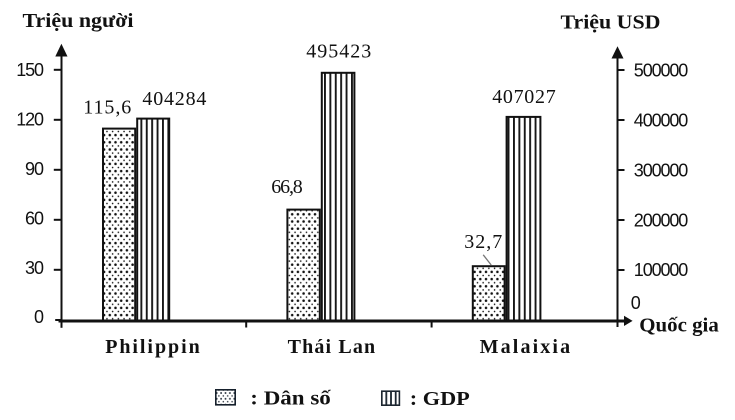 The height and width of the screenshot is (420, 735). What do you see at coordinates (661, 71) in the screenshot?
I see `svg-text: 500000` at bounding box center [661, 71].